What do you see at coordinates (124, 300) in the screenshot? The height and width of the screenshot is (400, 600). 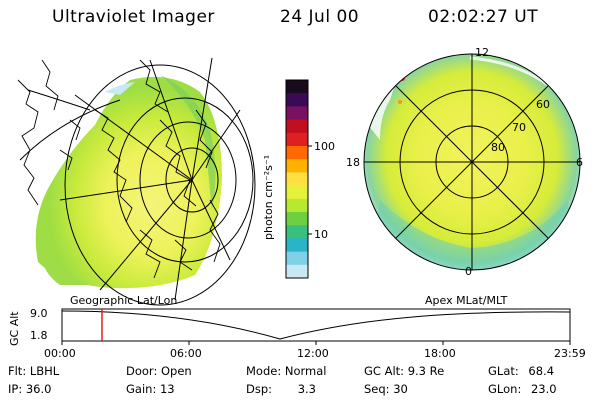 I see `left-map-caption: Geographic Lat/Lon` at bounding box center [124, 300].